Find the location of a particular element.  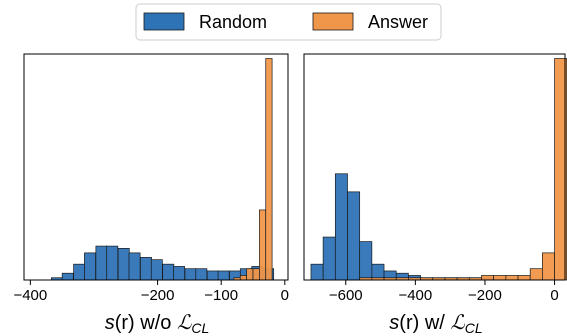

x-tick-label: −600 is located at coordinates (346, 295).